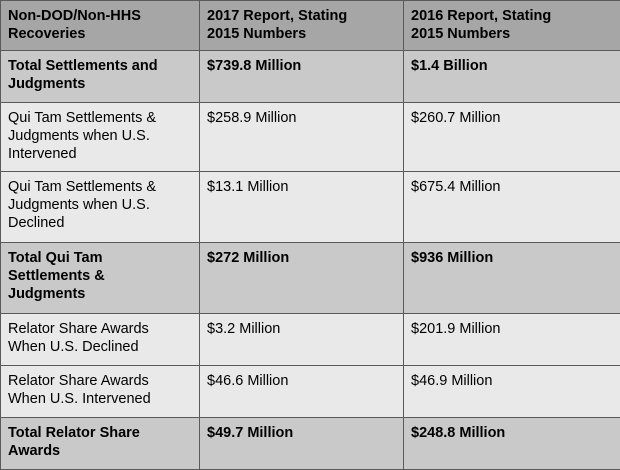 The width and height of the screenshot is (620, 470). What do you see at coordinates (74, 25) in the screenshot?
I see `header-category: Non-DOD/Non-HHS Recoveries` at bounding box center [74, 25].